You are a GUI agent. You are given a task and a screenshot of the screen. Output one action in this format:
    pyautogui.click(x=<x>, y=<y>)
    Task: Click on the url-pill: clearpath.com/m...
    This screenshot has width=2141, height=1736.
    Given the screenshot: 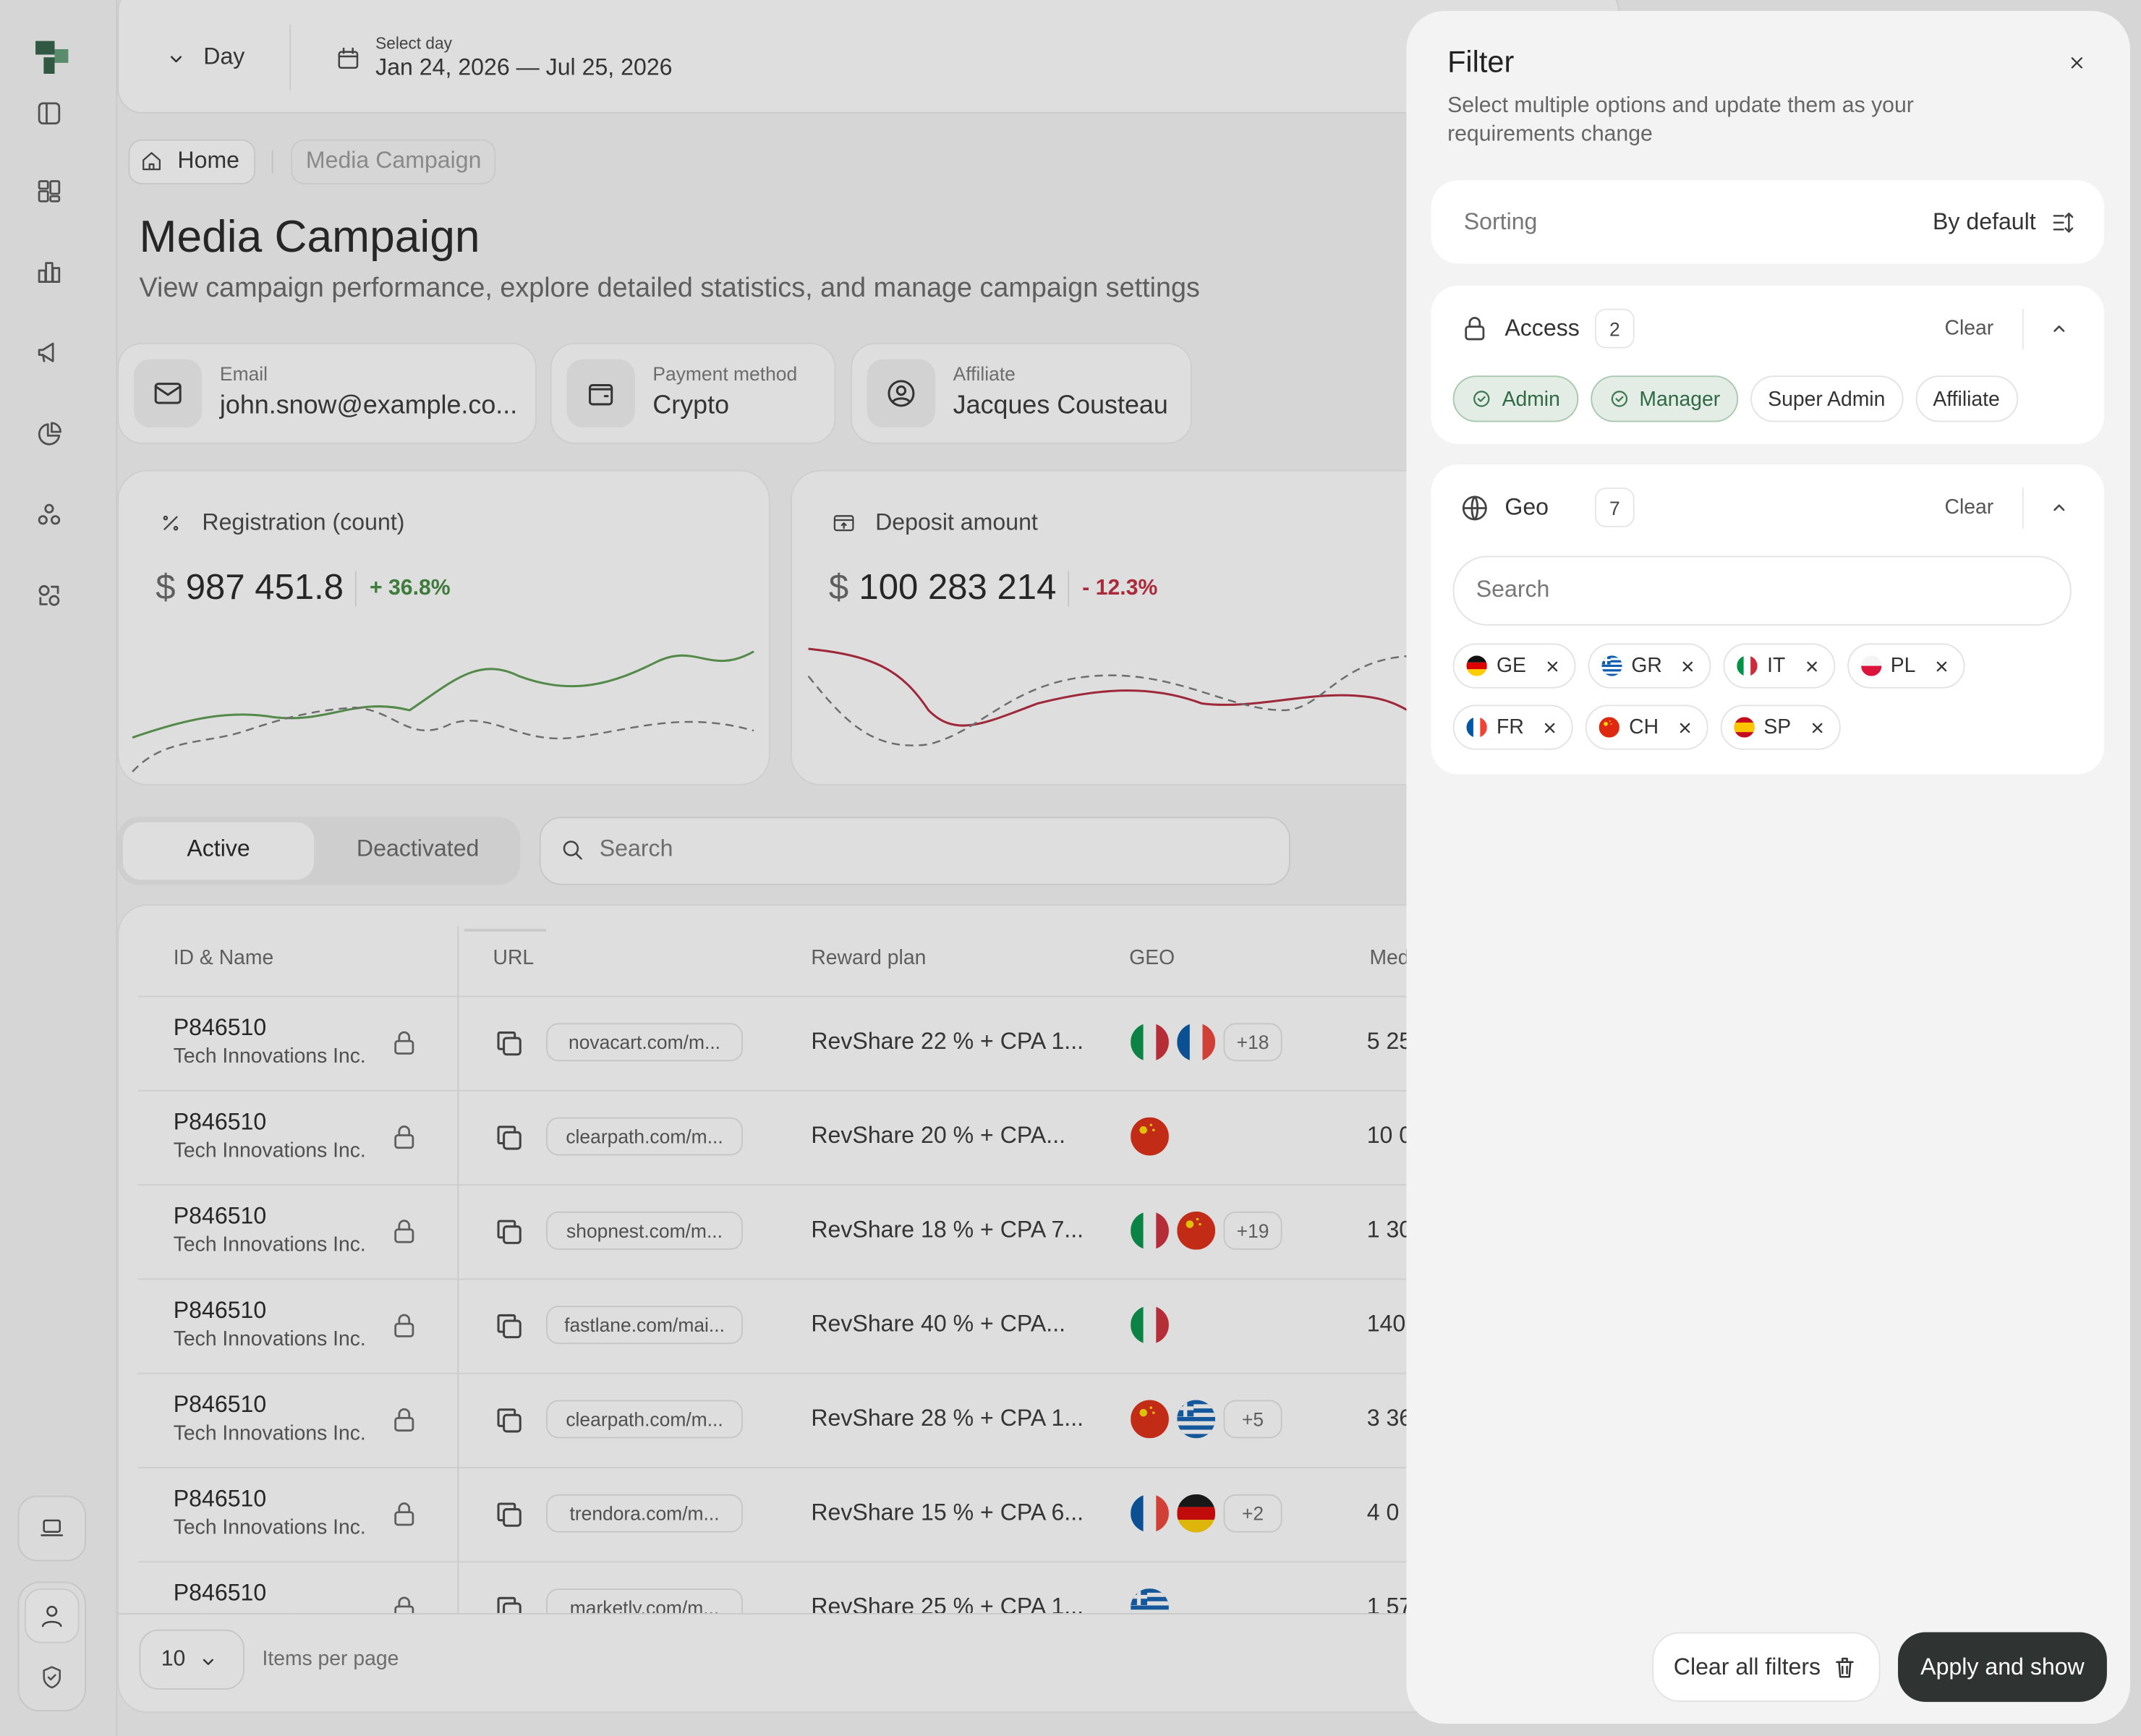 What is the action you would take?
    pyautogui.click(x=644, y=1419)
    